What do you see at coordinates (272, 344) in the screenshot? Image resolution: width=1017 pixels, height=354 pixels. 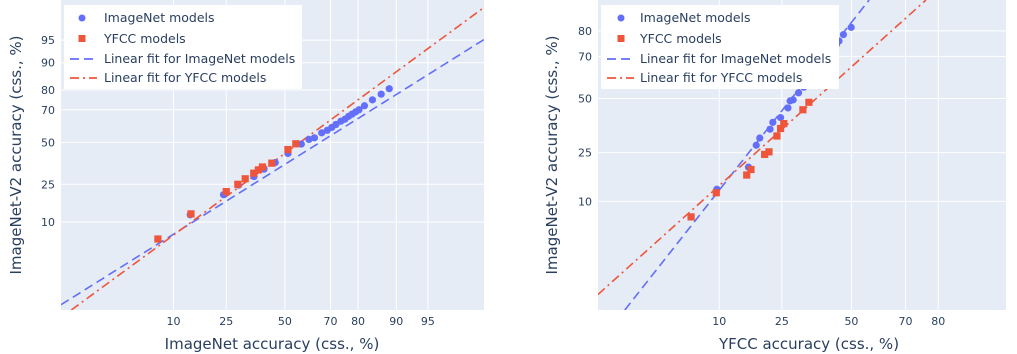 I see `x-axis-title: ImageNet accuracy (css., %)` at bounding box center [272, 344].